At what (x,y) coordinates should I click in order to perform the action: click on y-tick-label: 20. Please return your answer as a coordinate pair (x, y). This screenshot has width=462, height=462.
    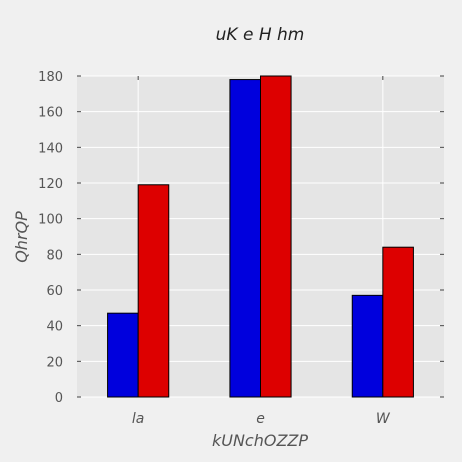
    Looking at the image, I should click on (54, 362).